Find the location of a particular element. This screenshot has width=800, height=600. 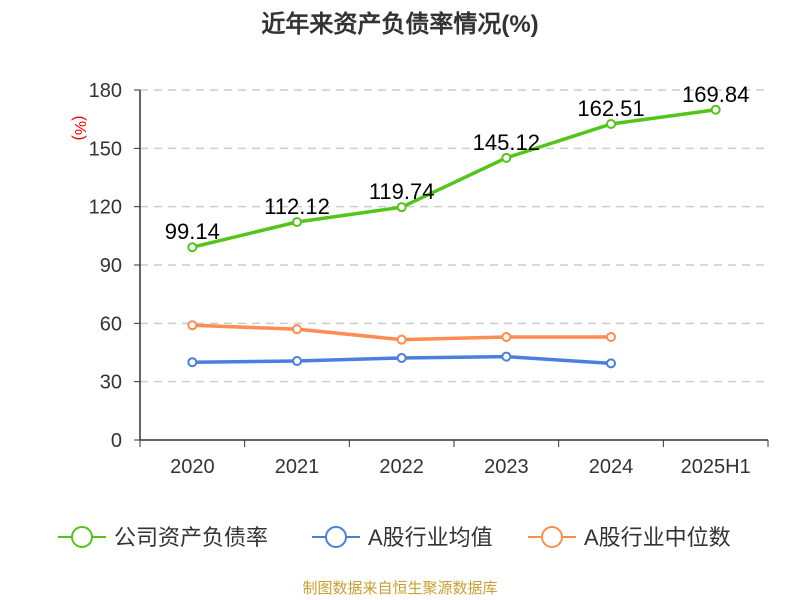

x-tick-label: 2021 is located at coordinates (297, 467).